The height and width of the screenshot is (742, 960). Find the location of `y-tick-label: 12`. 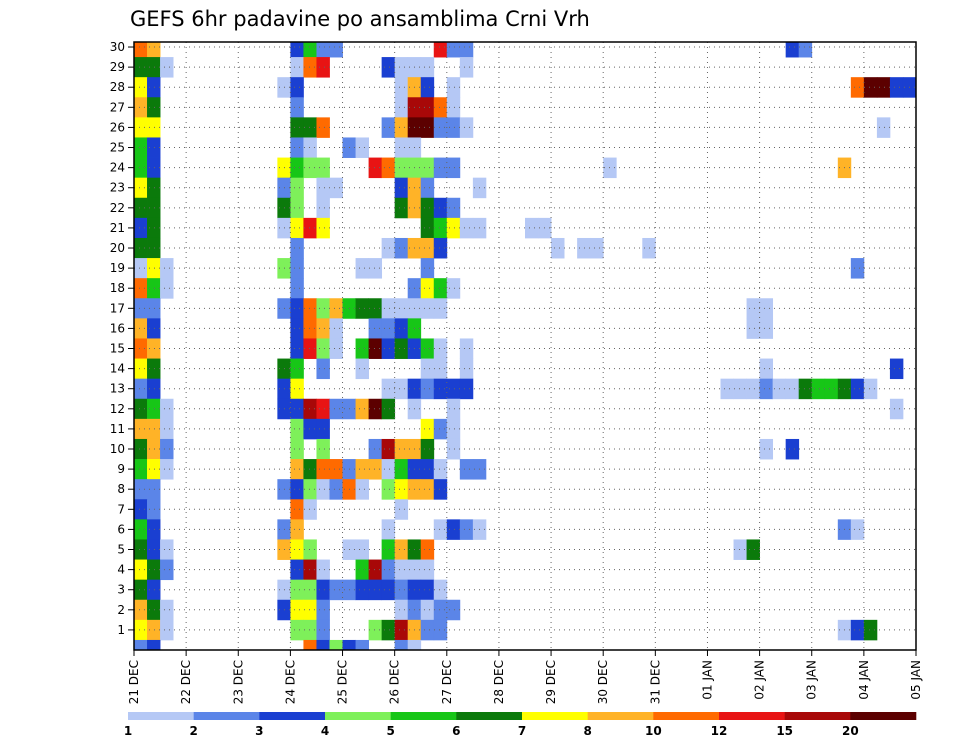

y-tick-label: 12 is located at coordinates (117, 409).